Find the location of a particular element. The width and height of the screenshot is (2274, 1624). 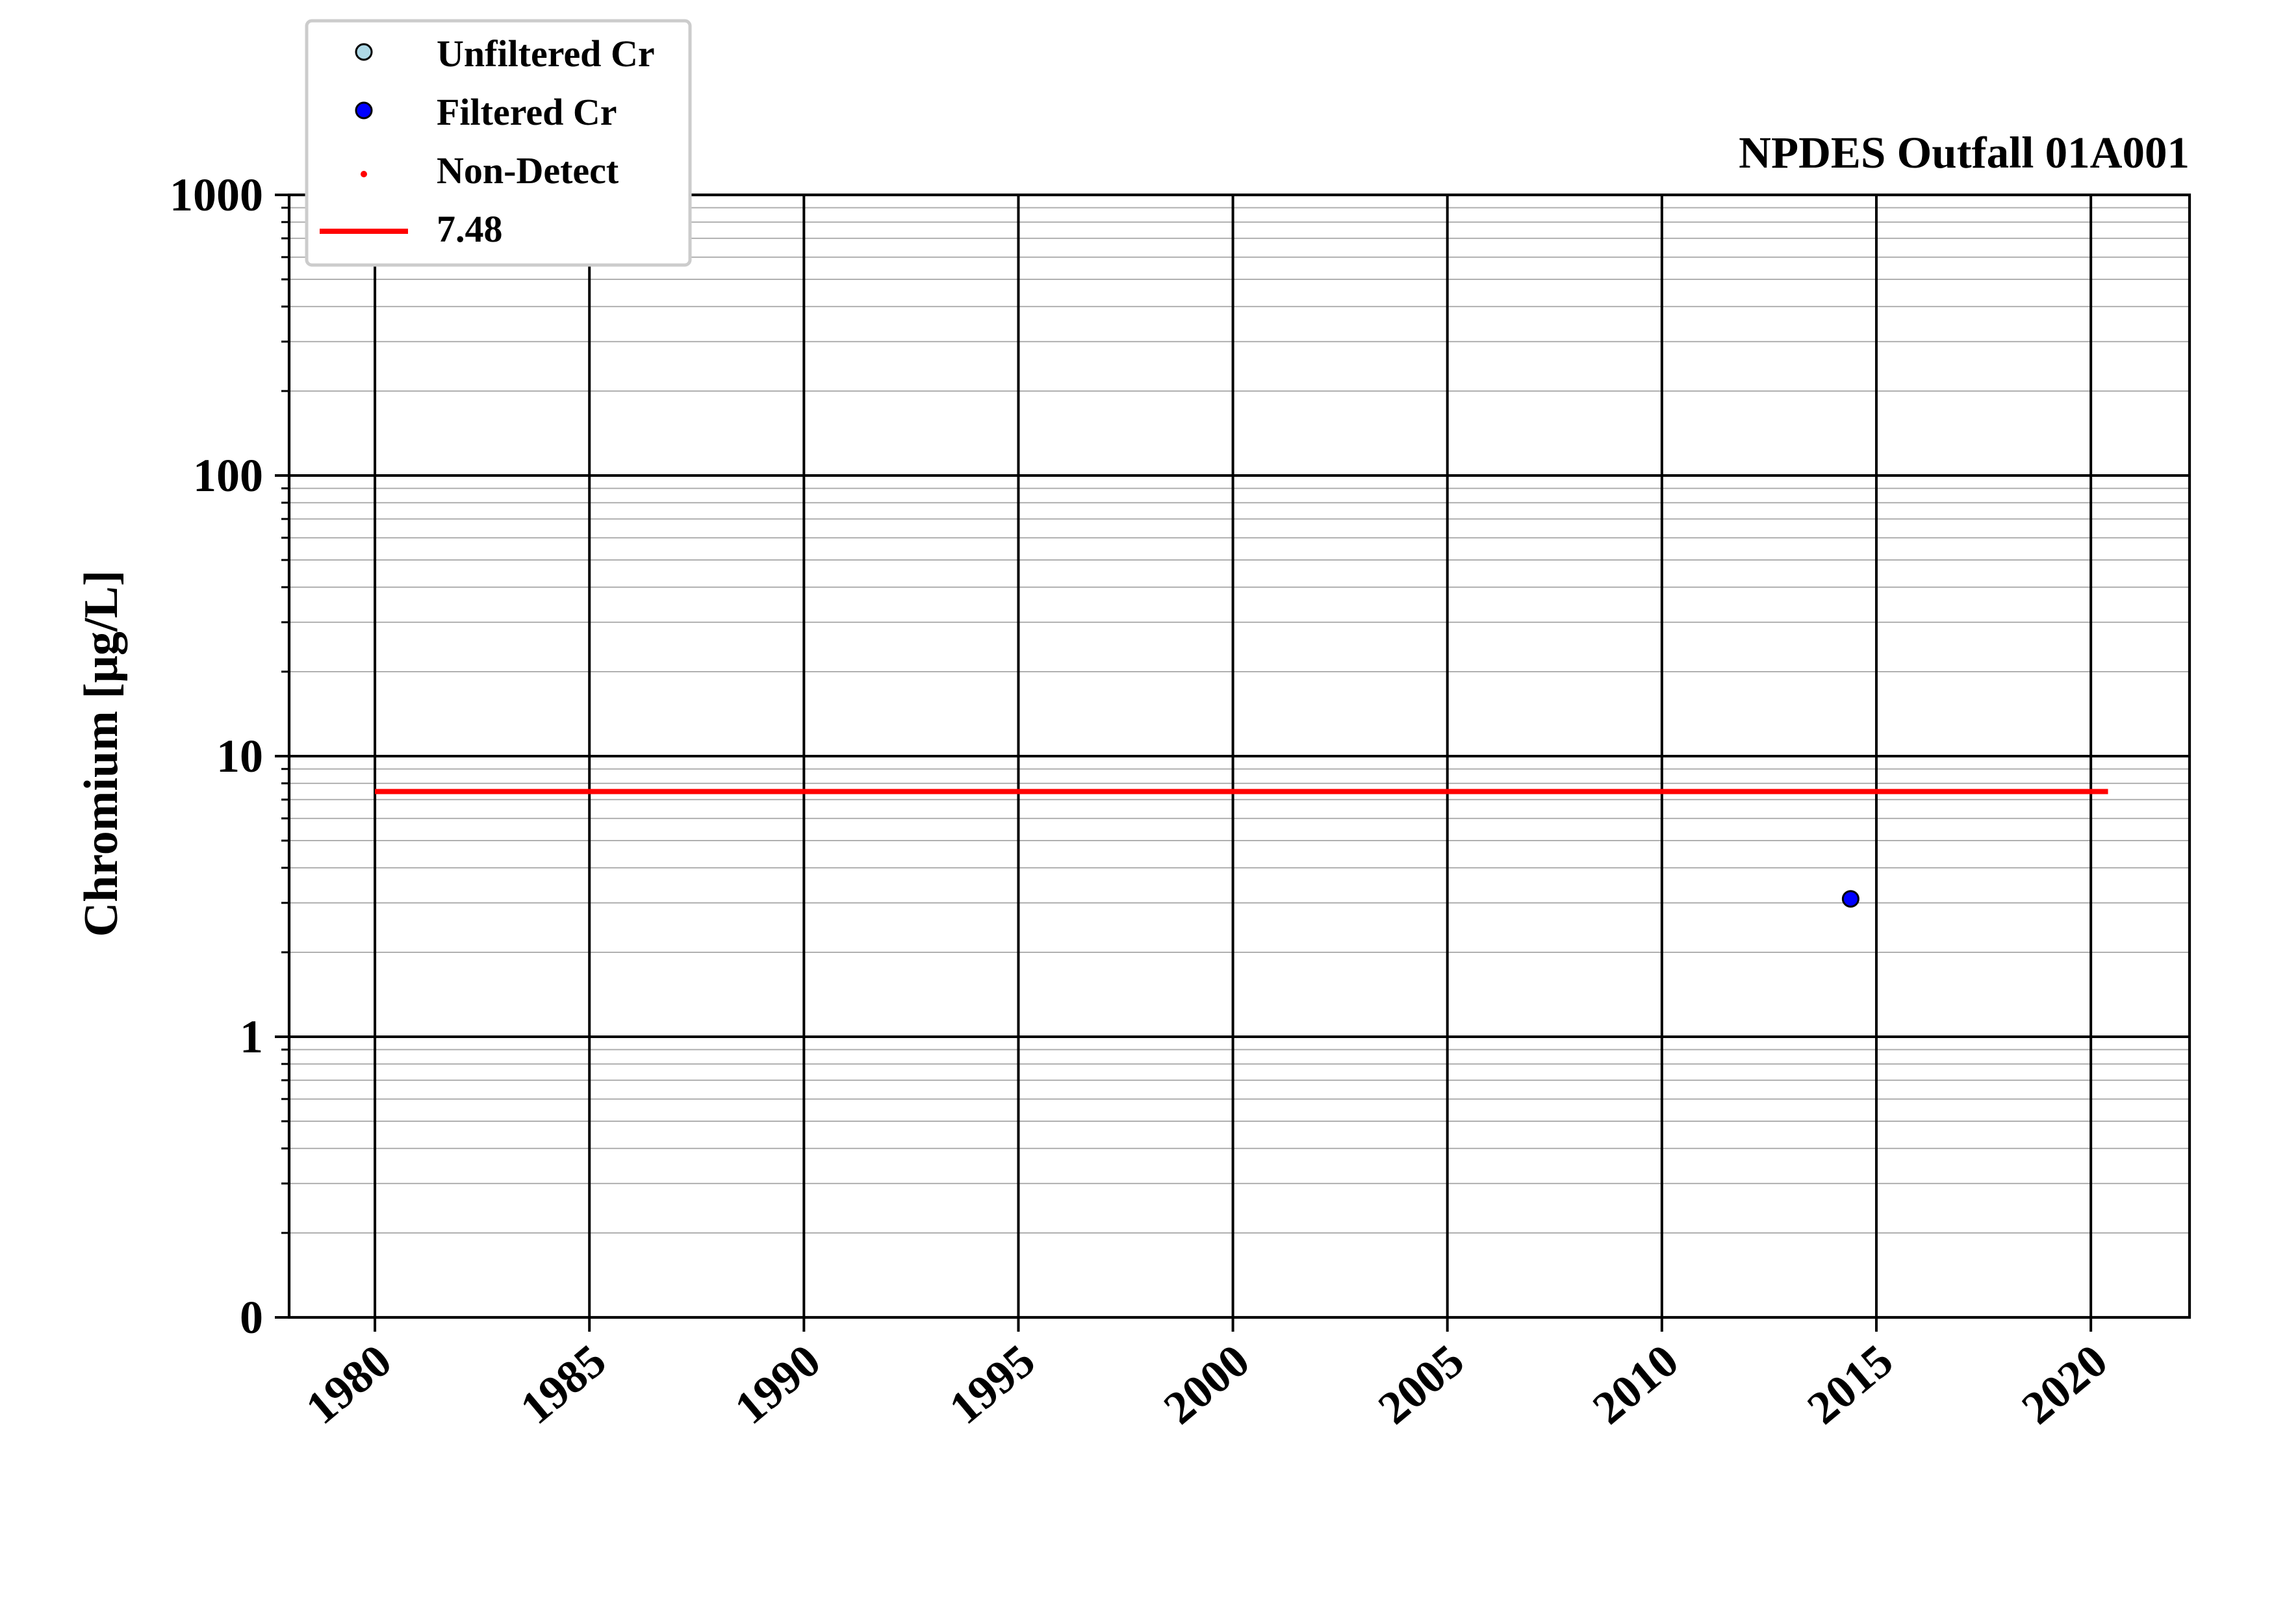

y-tick-label: 1 is located at coordinates (251, 1037).